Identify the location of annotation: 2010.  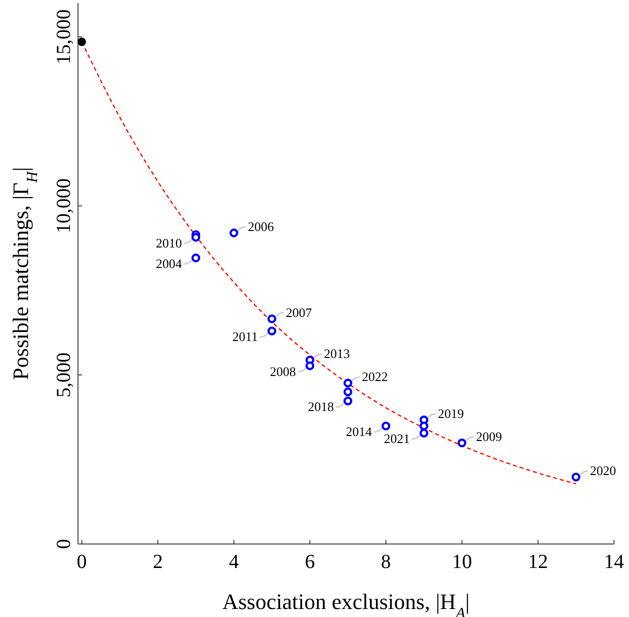
(169, 242).